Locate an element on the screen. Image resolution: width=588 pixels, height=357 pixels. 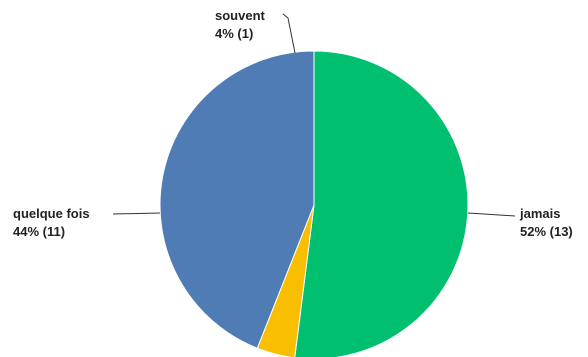
slice-value-label-quelque-fois: 44% (11) is located at coordinates (39, 231).